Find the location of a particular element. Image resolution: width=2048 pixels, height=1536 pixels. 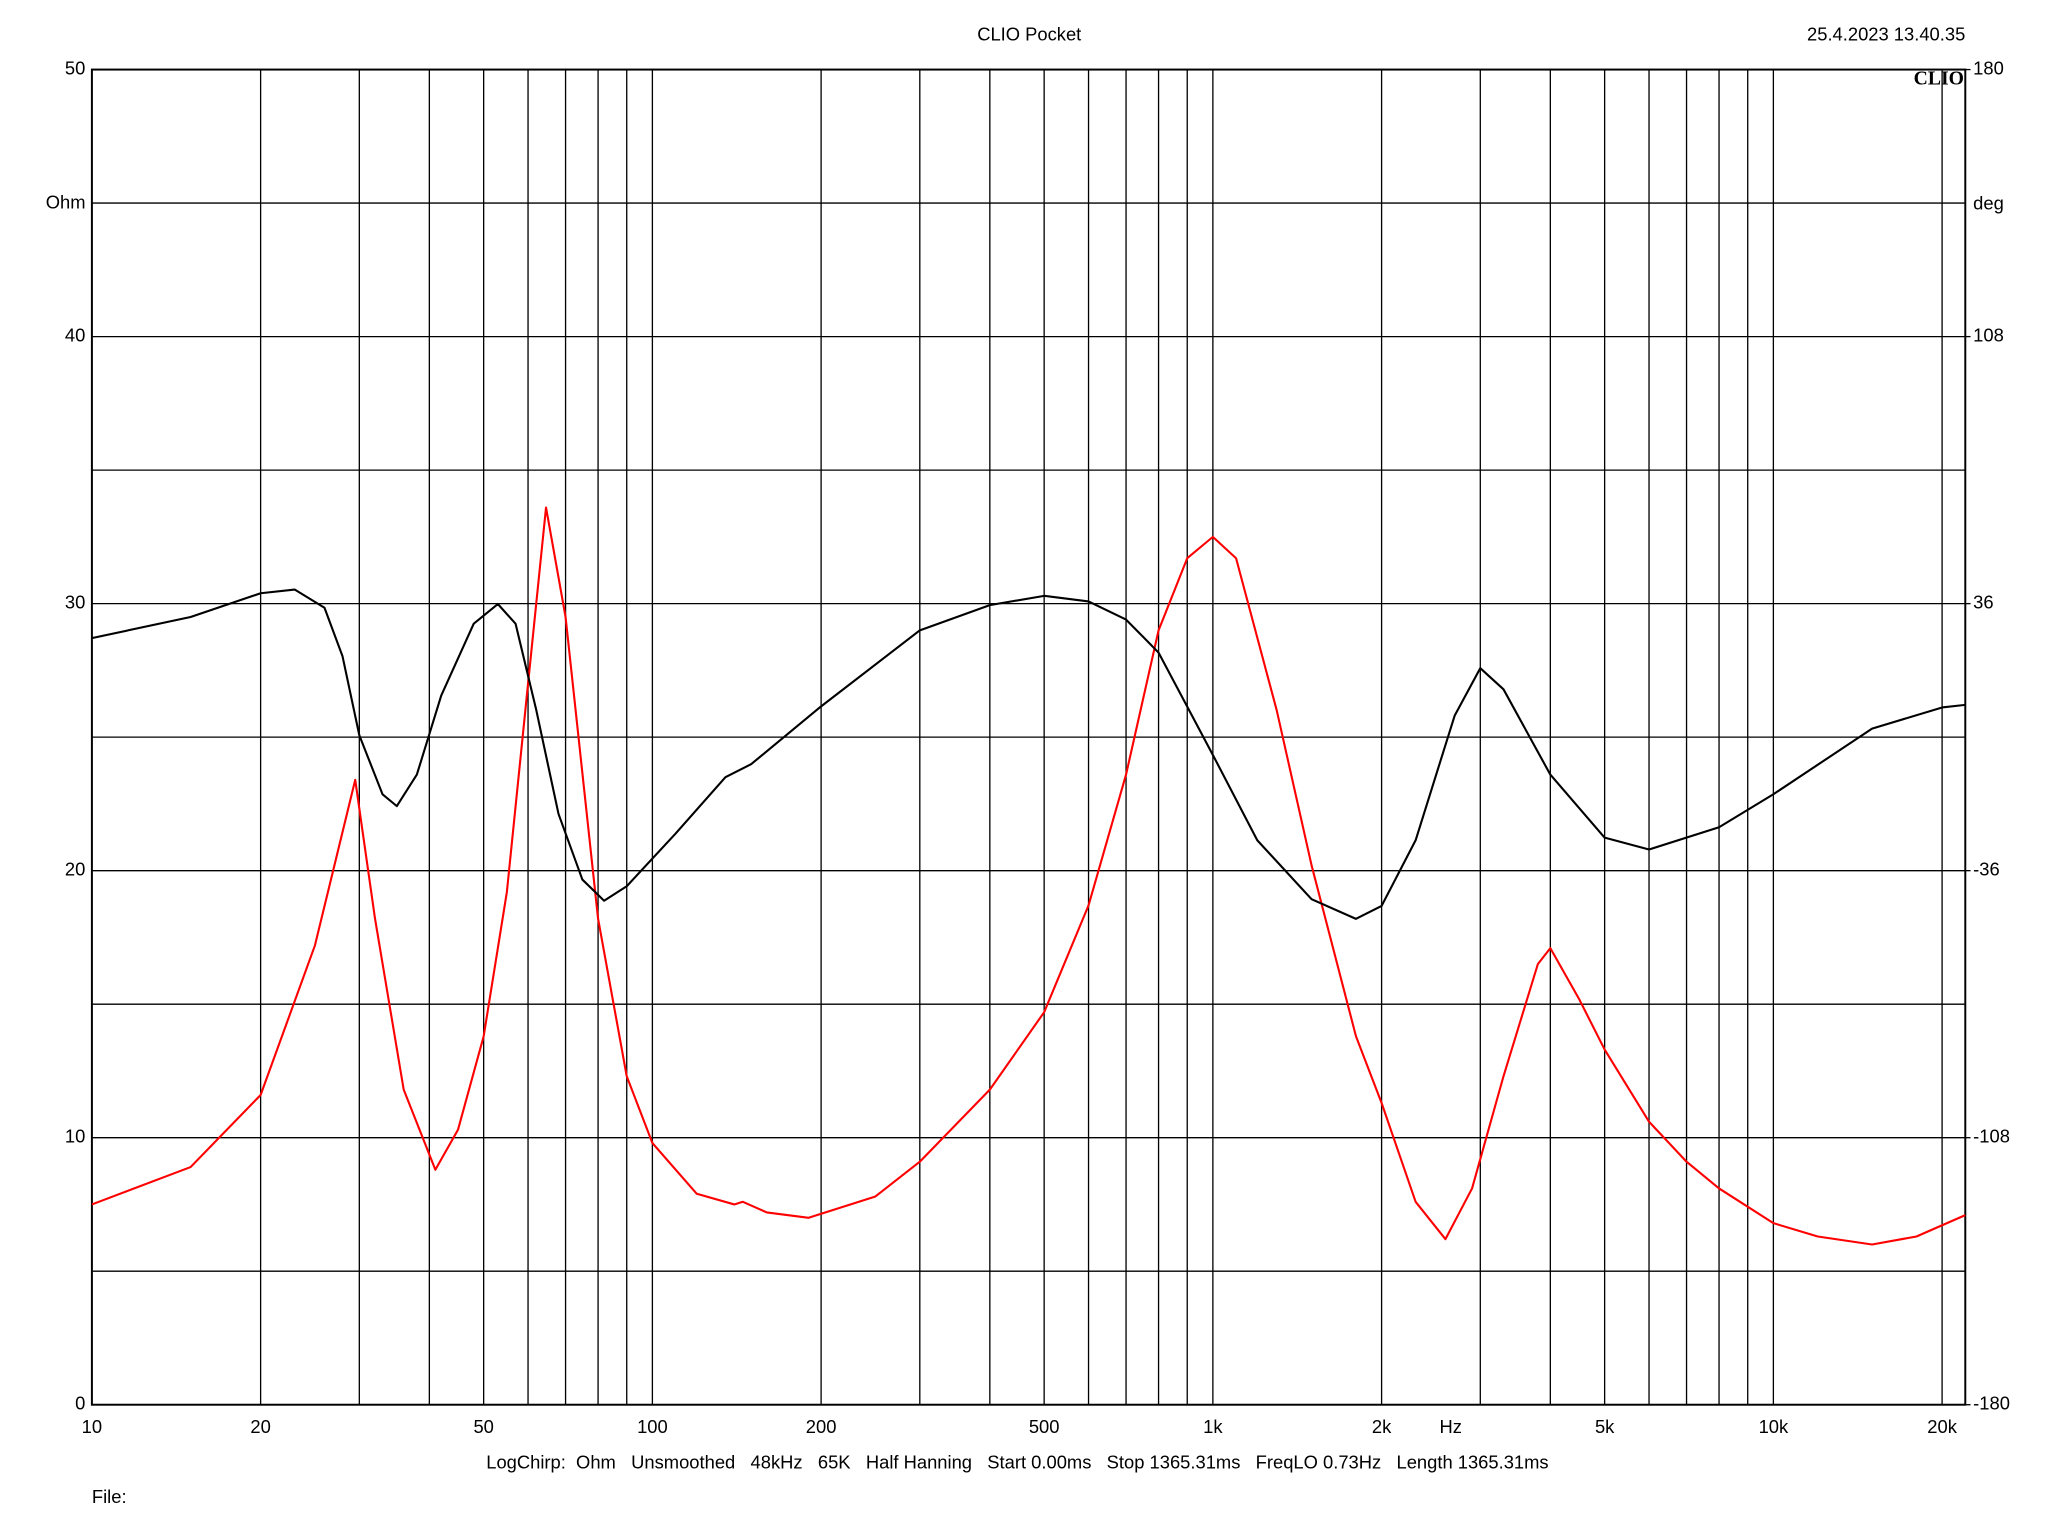

y2-tick-label: -180 is located at coordinates (1991, 1403).